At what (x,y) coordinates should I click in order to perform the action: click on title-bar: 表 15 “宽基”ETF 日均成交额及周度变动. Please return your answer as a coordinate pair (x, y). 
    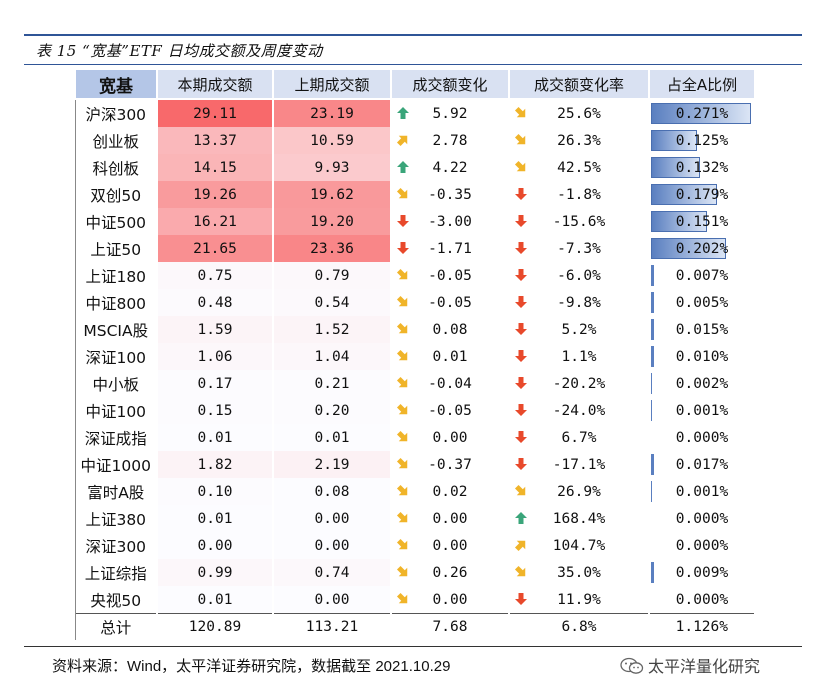
    Looking at the image, I should click on (413, 49).